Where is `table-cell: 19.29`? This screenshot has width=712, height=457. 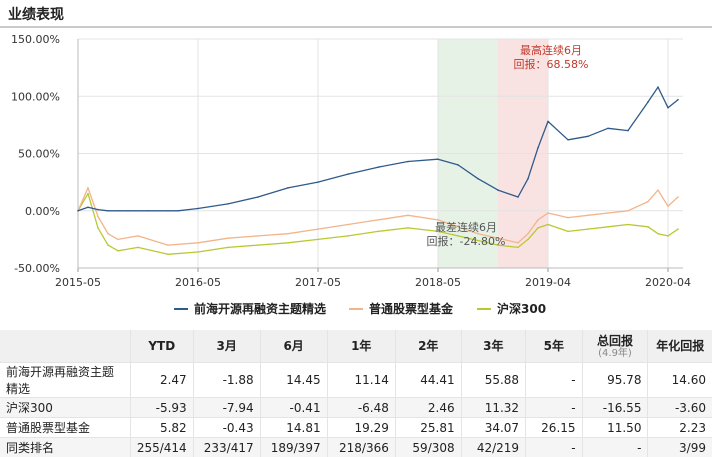
table-cell: 19.29 is located at coordinates (361, 428).